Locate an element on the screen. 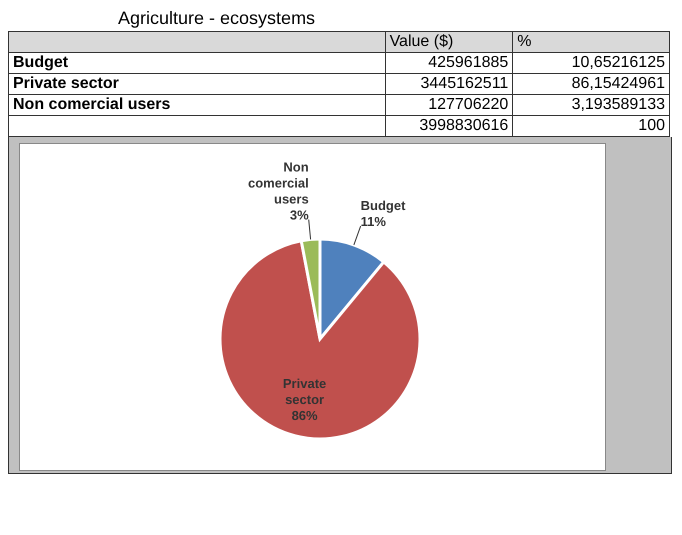 The width and height of the screenshot is (682, 535). text: 127706220 is located at coordinates (449, 105).